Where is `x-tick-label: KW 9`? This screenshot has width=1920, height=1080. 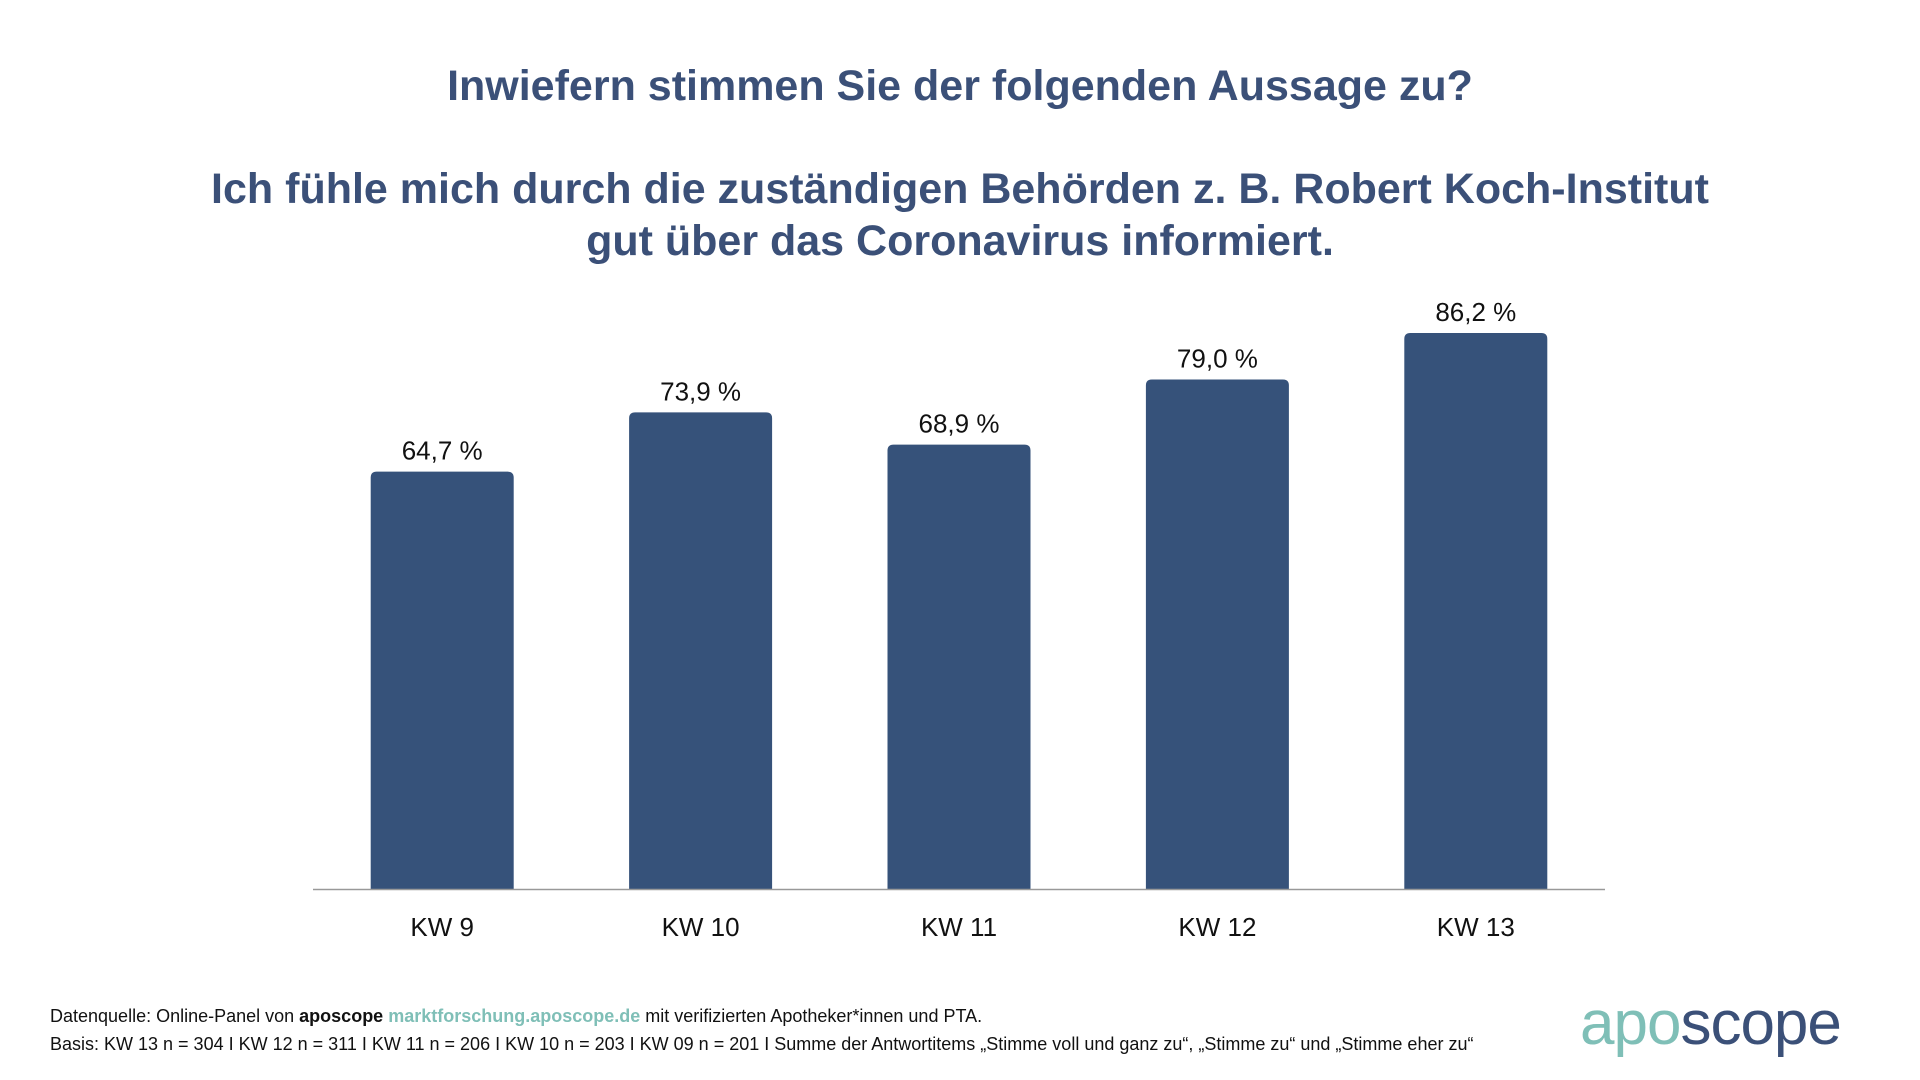
x-tick-label: KW 9 is located at coordinates (442, 927).